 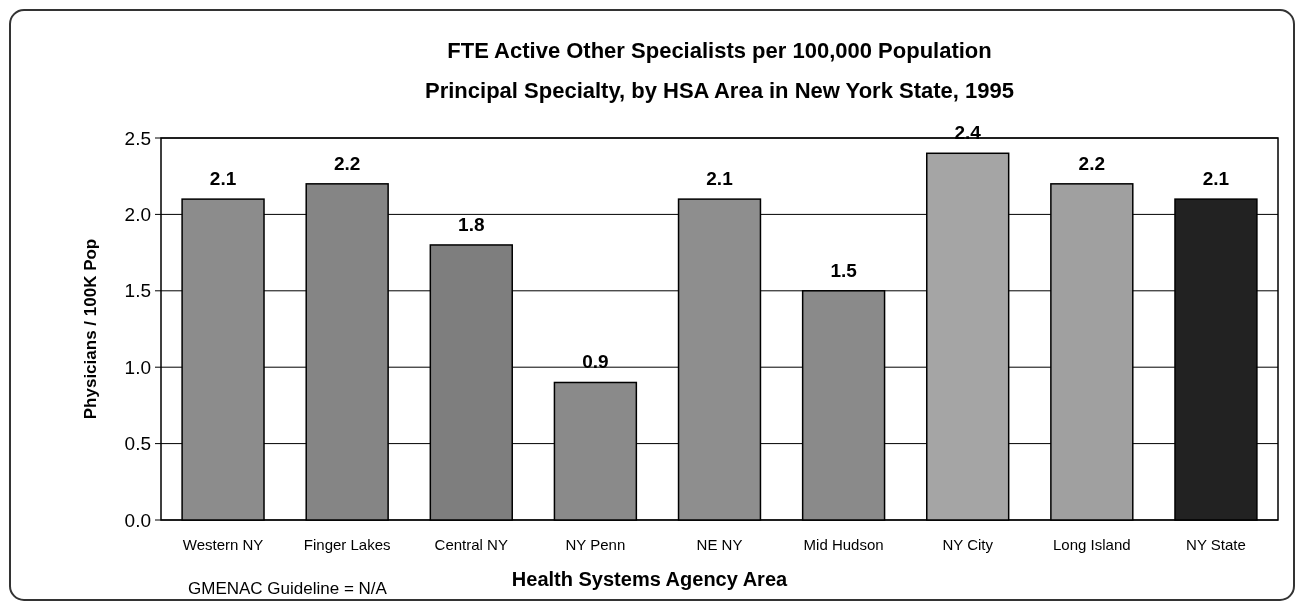 I want to click on x-tick-label: Long Island, so click(x=1092, y=544).